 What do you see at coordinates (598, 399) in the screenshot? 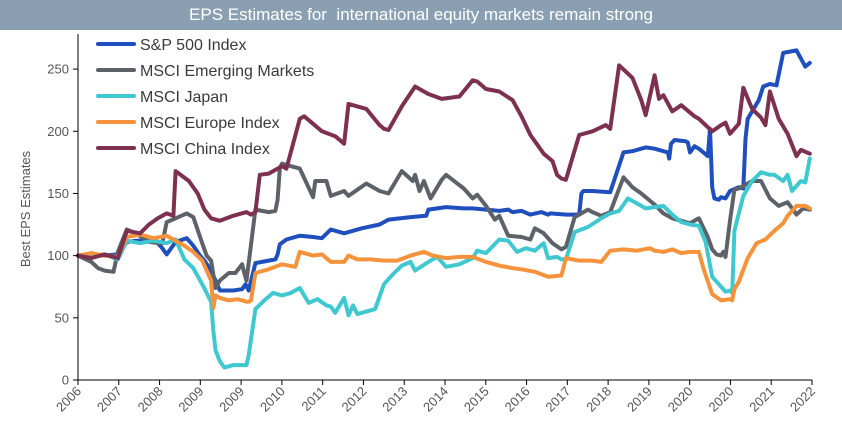
I see `x-tick-label: 2018` at bounding box center [598, 399].